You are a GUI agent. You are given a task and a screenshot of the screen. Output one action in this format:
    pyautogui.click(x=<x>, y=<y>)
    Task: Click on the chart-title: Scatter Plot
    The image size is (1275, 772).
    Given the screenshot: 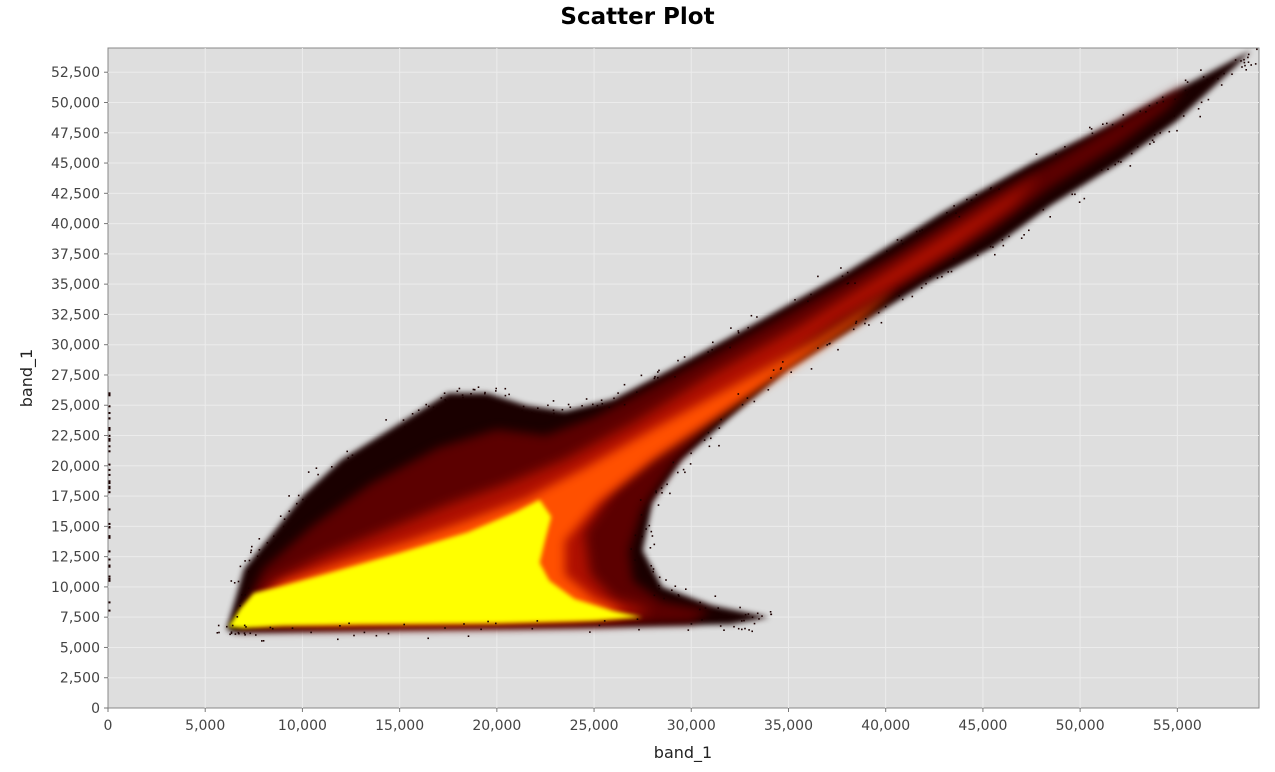 What is the action you would take?
    pyautogui.click(x=637, y=17)
    